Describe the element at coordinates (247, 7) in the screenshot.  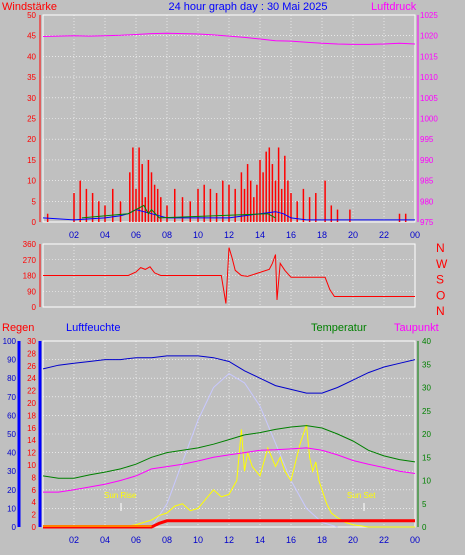
I see `graph-title: 24 hour graph day : 30 Mai 2025` at that location.